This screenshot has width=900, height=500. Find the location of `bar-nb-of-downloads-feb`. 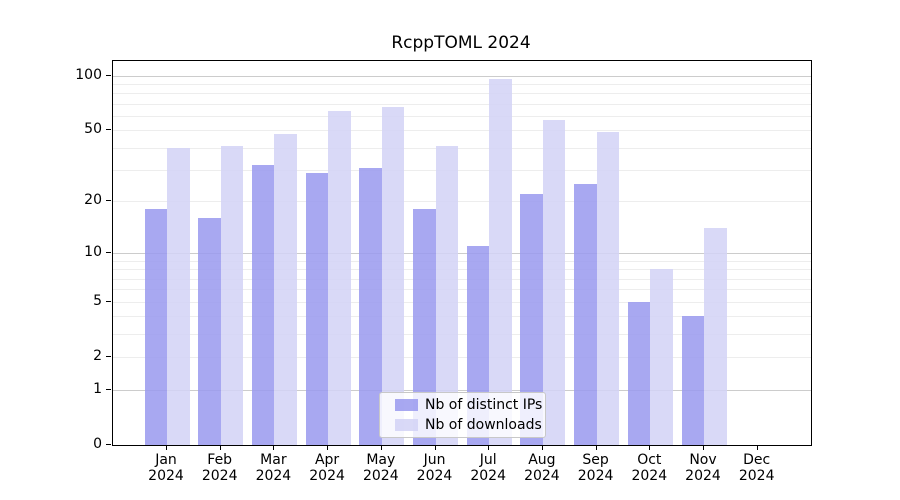

bar-nb-of-downloads-feb is located at coordinates (232, 295).